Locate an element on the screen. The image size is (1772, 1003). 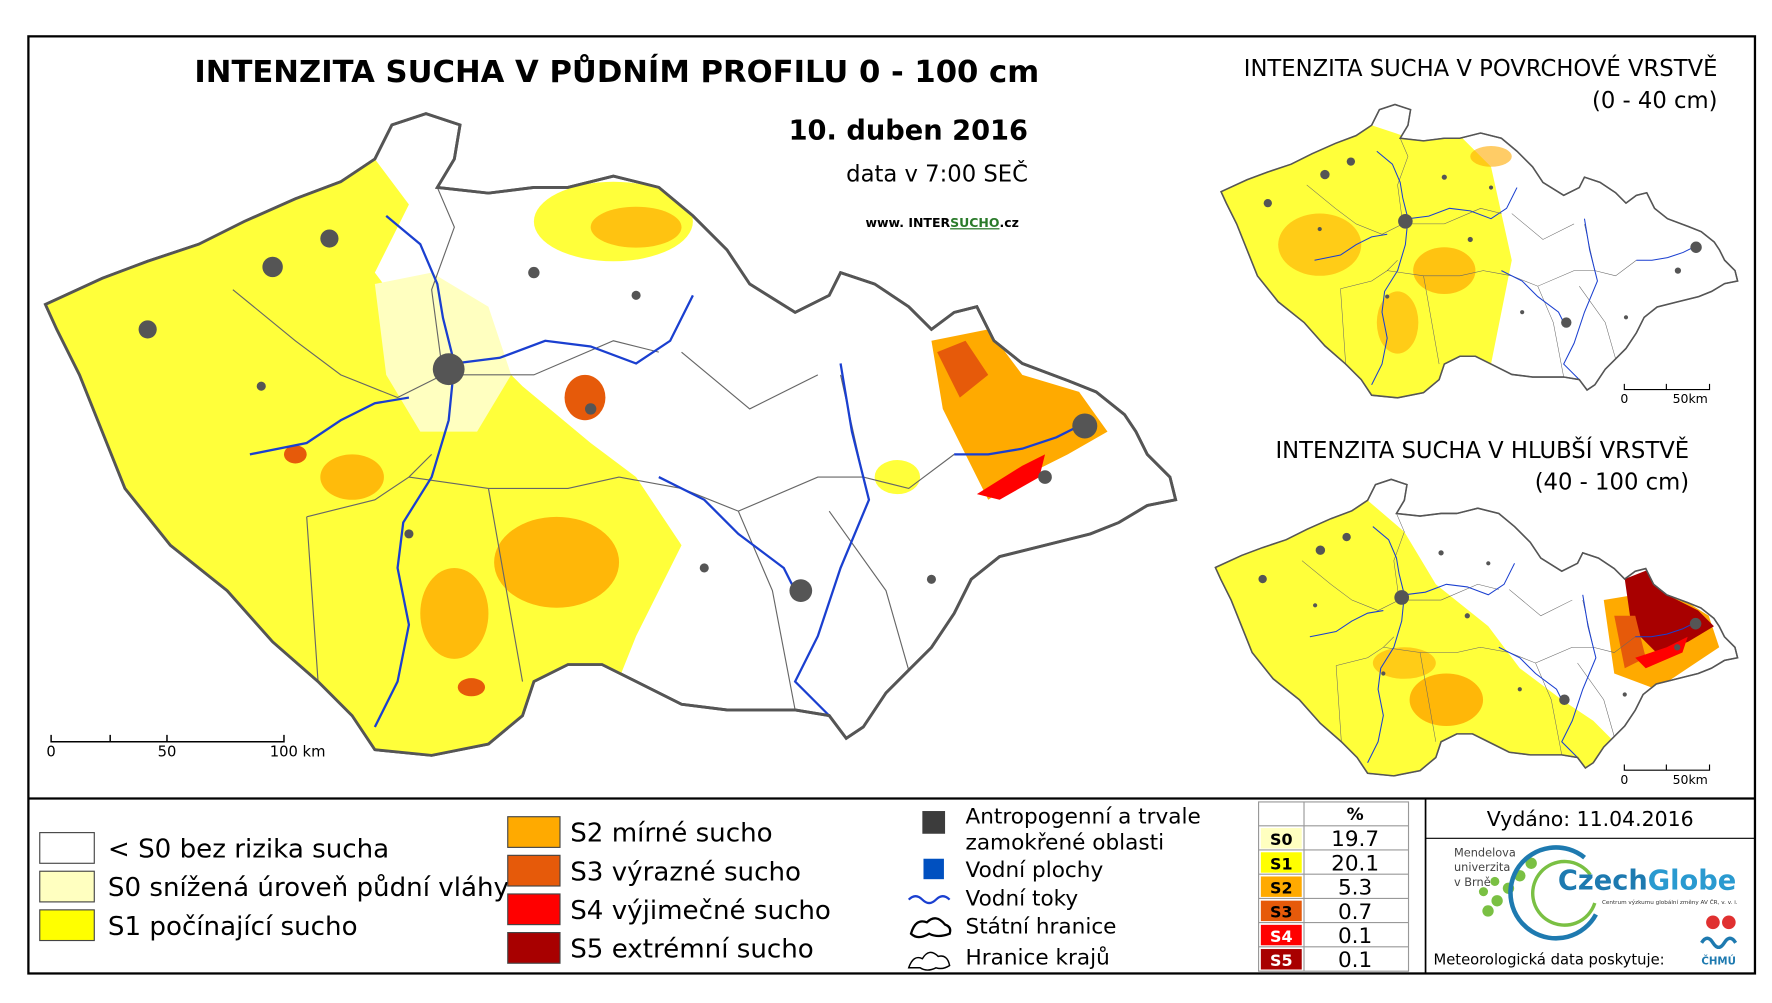
inset-depth: (40 - 100 cm) is located at coordinates (1612, 483).